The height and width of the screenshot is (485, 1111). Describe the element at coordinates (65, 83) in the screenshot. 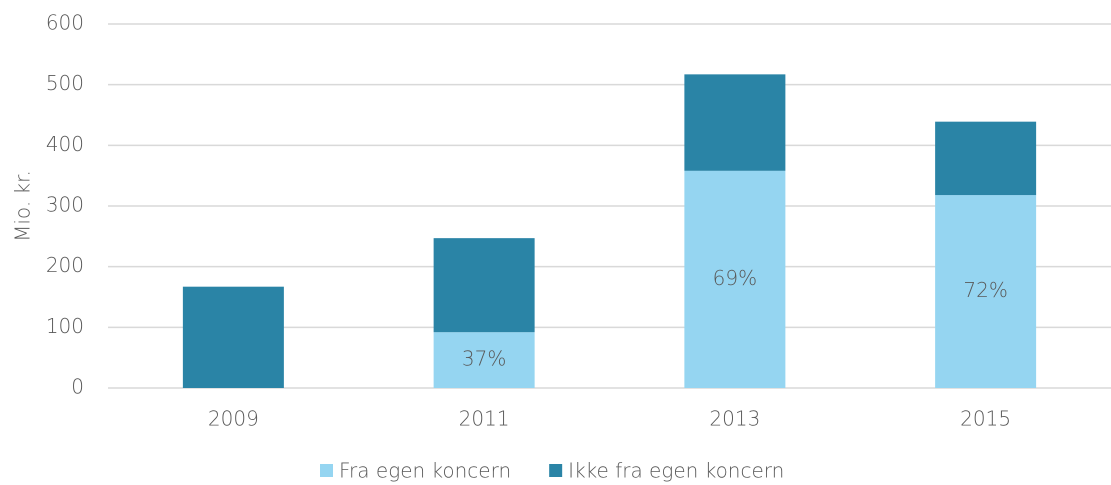

I see `y-tick-label: 500` at that location.